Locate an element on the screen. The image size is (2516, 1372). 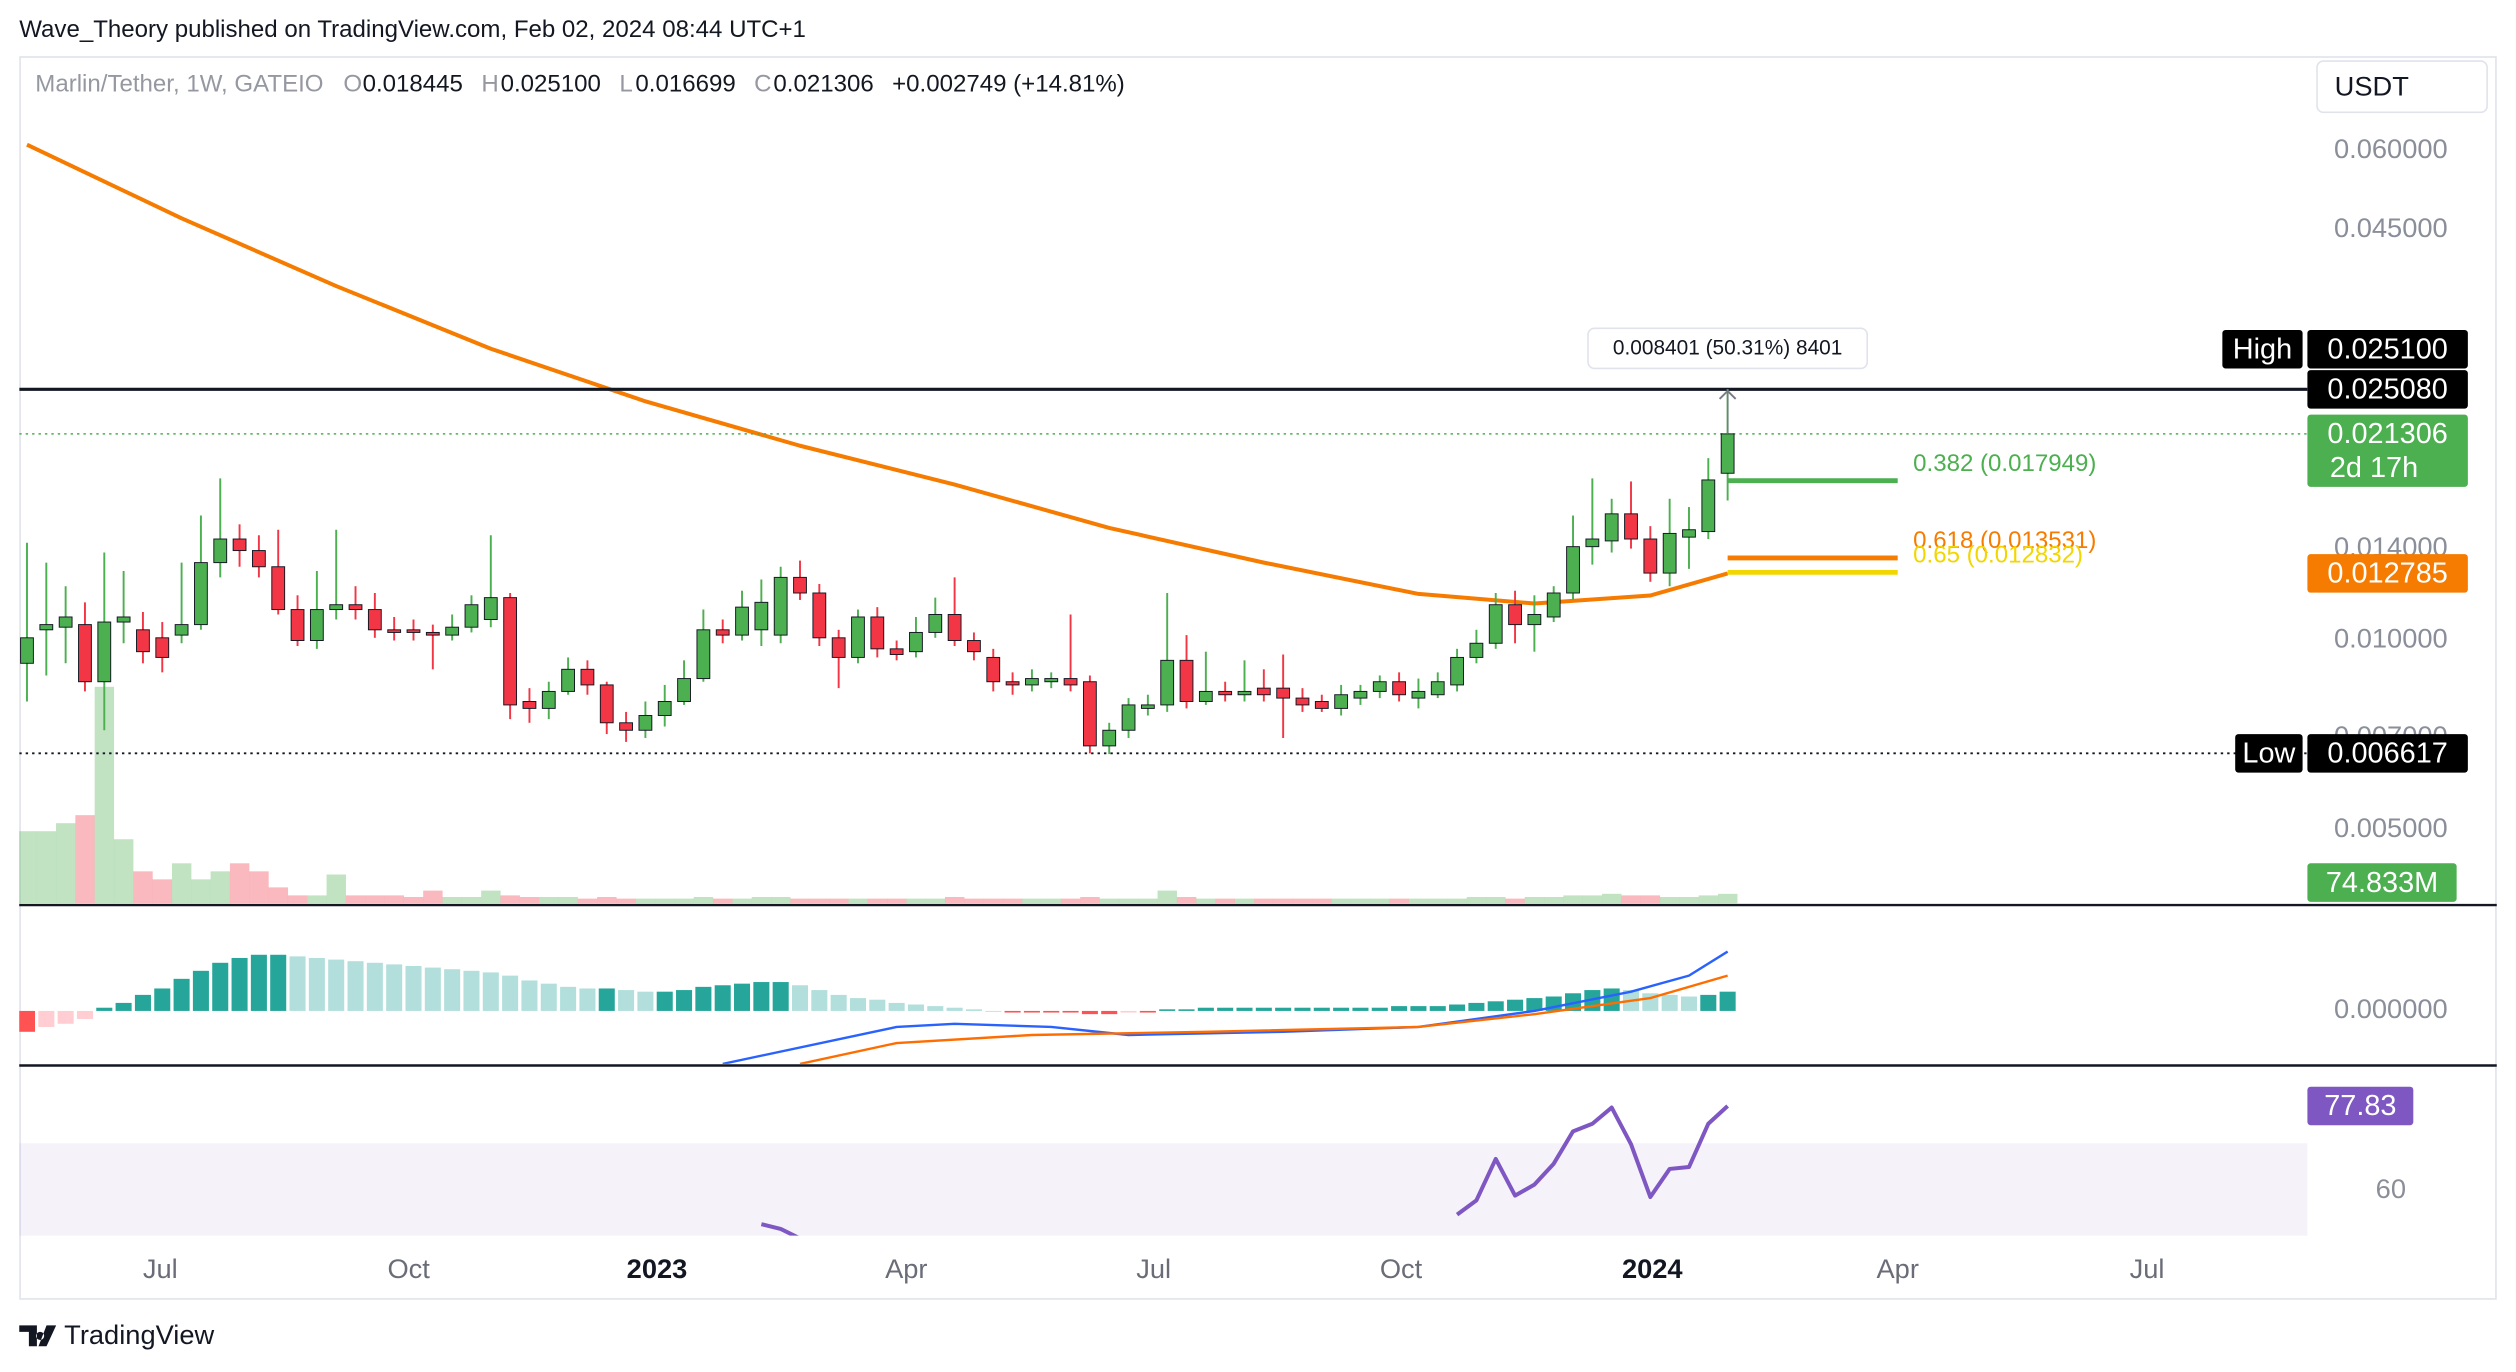
x-tick-label: Apr is located at coordinates (906, 1268).